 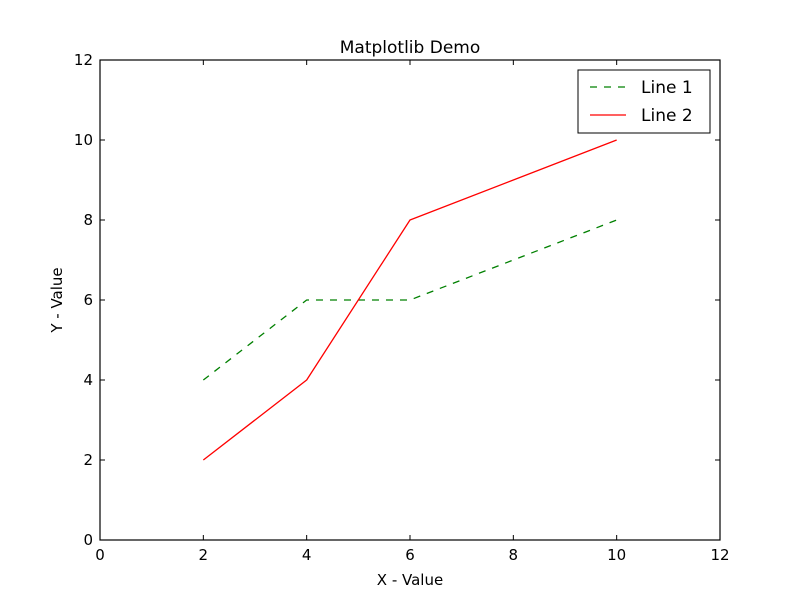 What do you see at coordinates (83, 140) in the screenshot?
I see `y-tick-label: 10` at bounding box center [83, 140].